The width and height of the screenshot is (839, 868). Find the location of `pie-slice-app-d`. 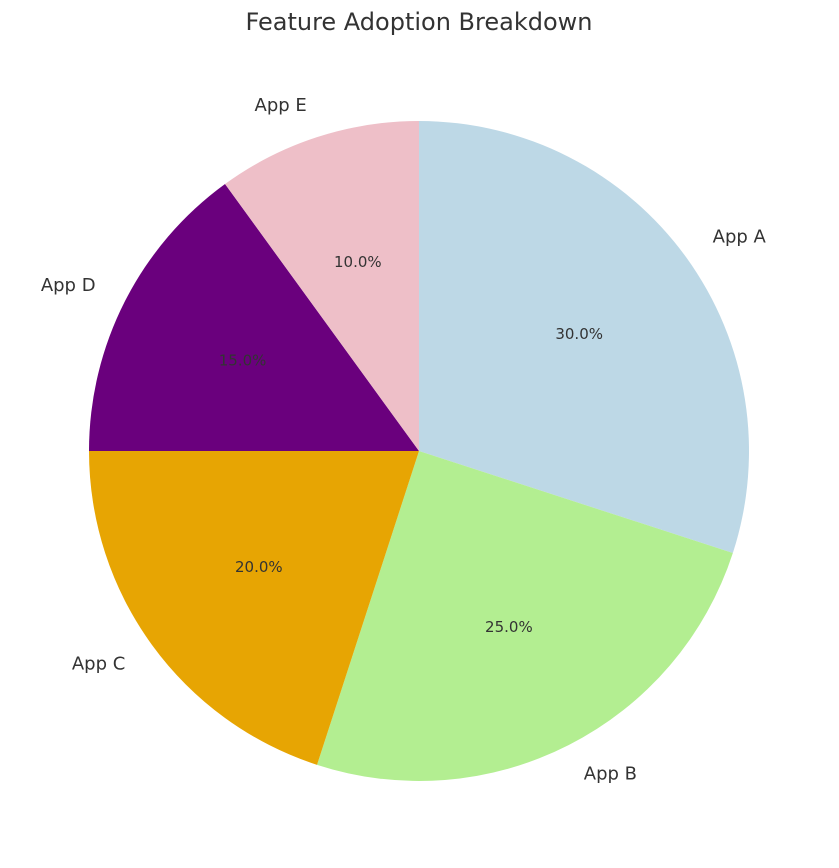

pie-slice-app-d is located at coordinates (254, 317).